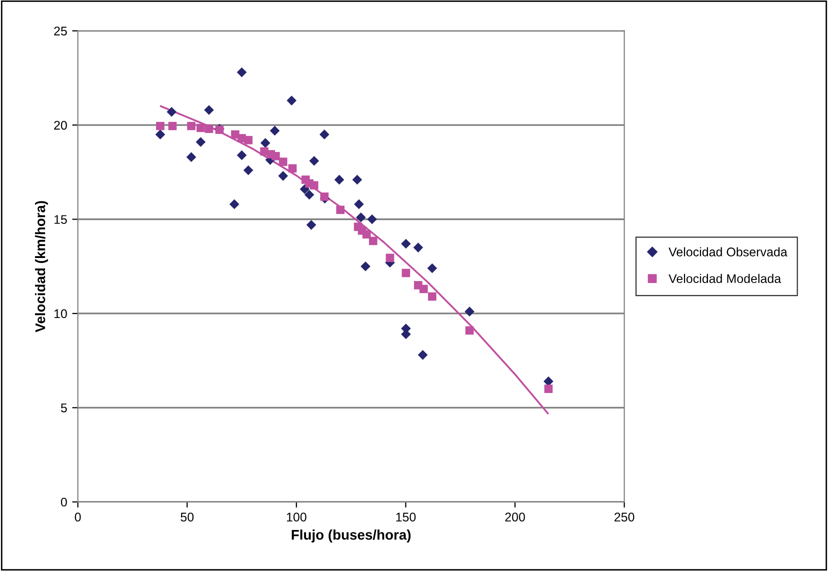  What do you see at coordinates (406, 517) in the screenshot?
I see `x-tick-label: 150` at bounding box center [406, 517].